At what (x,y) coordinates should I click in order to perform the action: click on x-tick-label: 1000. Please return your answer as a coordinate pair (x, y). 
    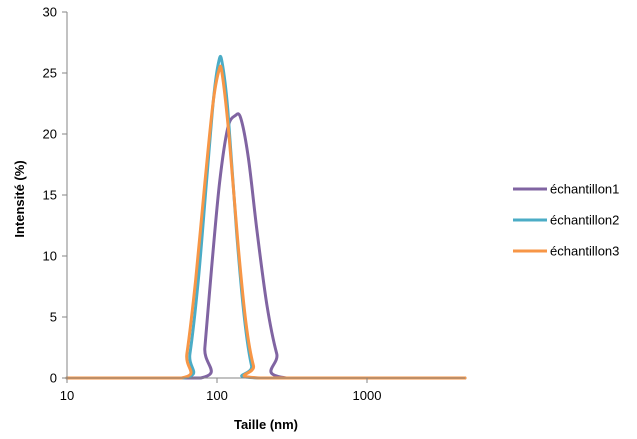
    Looking at the image, I should click on (367, 395).